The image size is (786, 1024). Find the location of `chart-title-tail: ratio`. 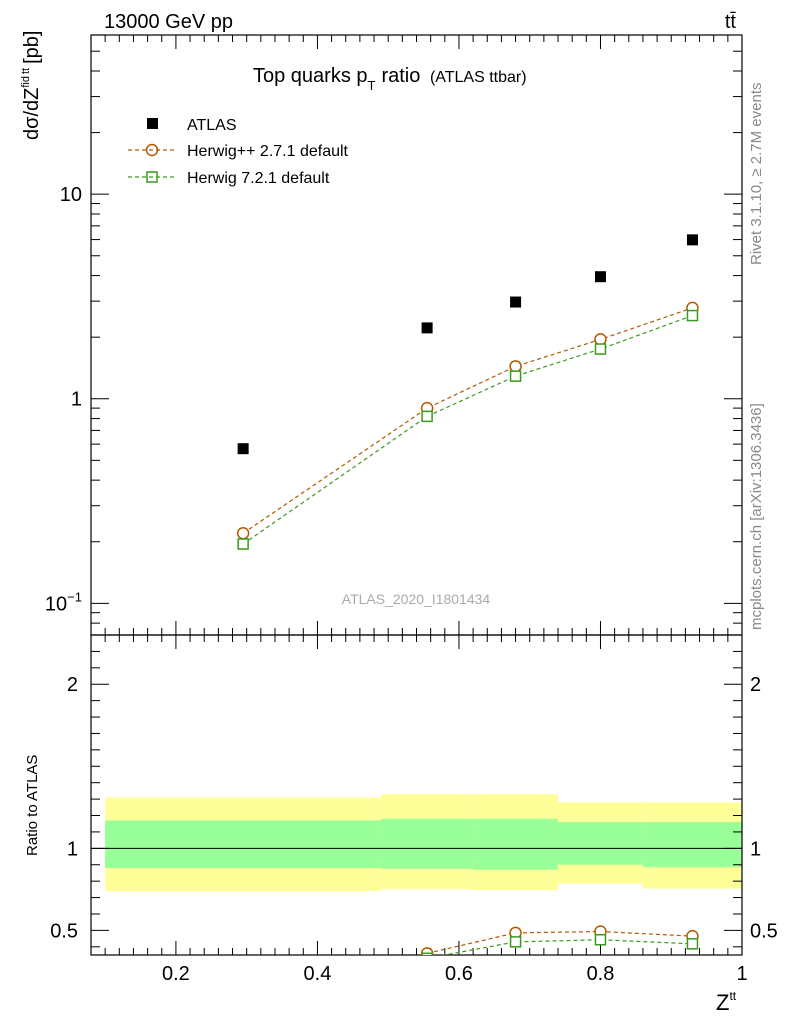

chart-title-tail: ratio is located at coordinates (400, 76).